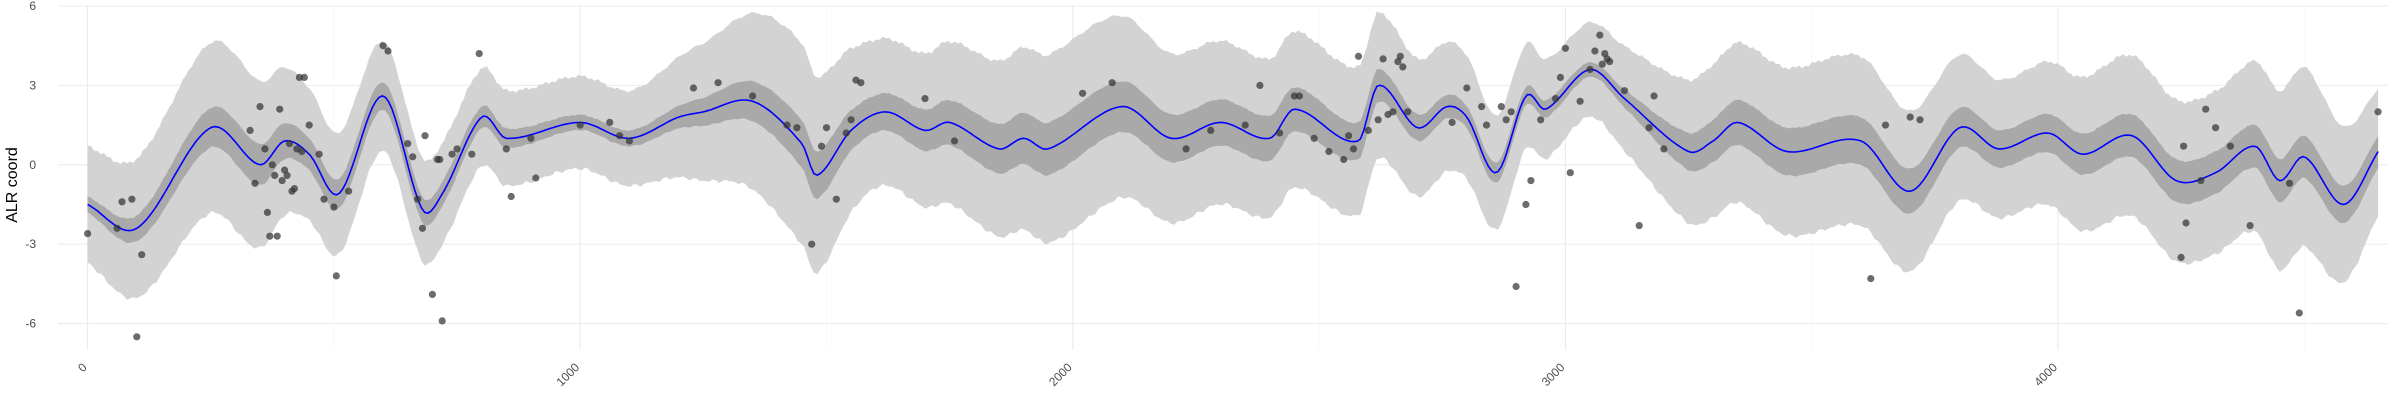 This screenshot has width=2400, height=405. Describe the element at coordinates (82, 367) in the screenshot. I see `x-tick-label: 0` at that location.